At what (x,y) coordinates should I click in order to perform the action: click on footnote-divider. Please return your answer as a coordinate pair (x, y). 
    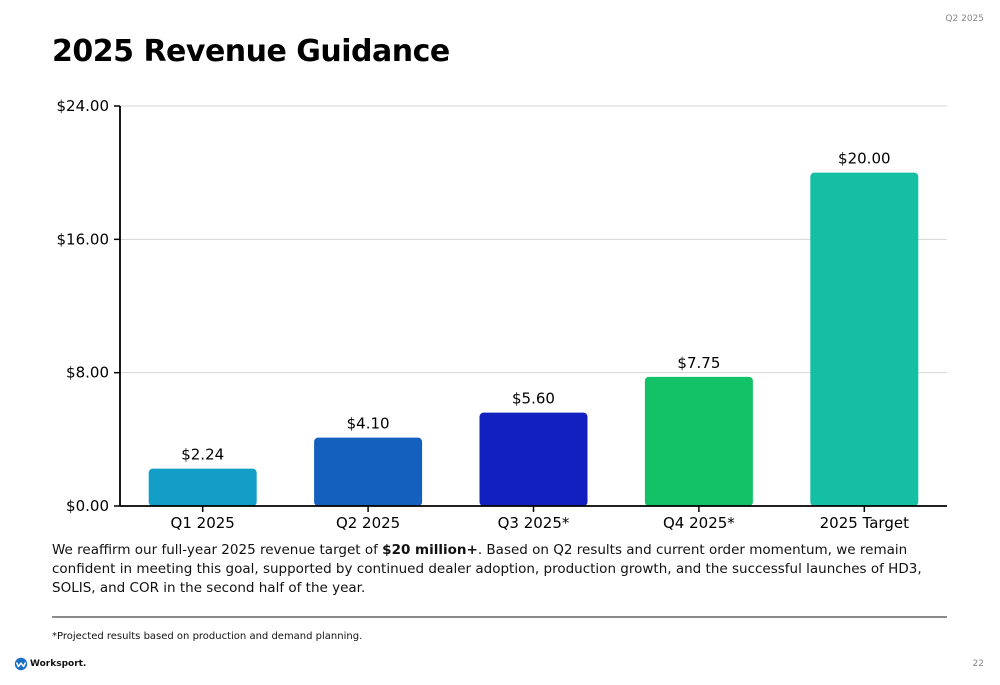
    Looking at the image, I should click on (499, 617).